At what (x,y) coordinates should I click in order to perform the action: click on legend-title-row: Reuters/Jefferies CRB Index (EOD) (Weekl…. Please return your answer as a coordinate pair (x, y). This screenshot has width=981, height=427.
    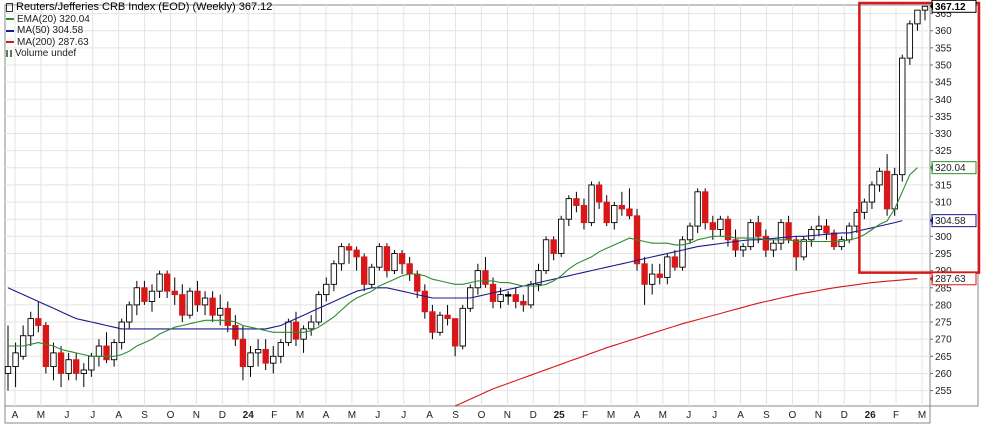
    Looking at the image, I should click on (139, 7).